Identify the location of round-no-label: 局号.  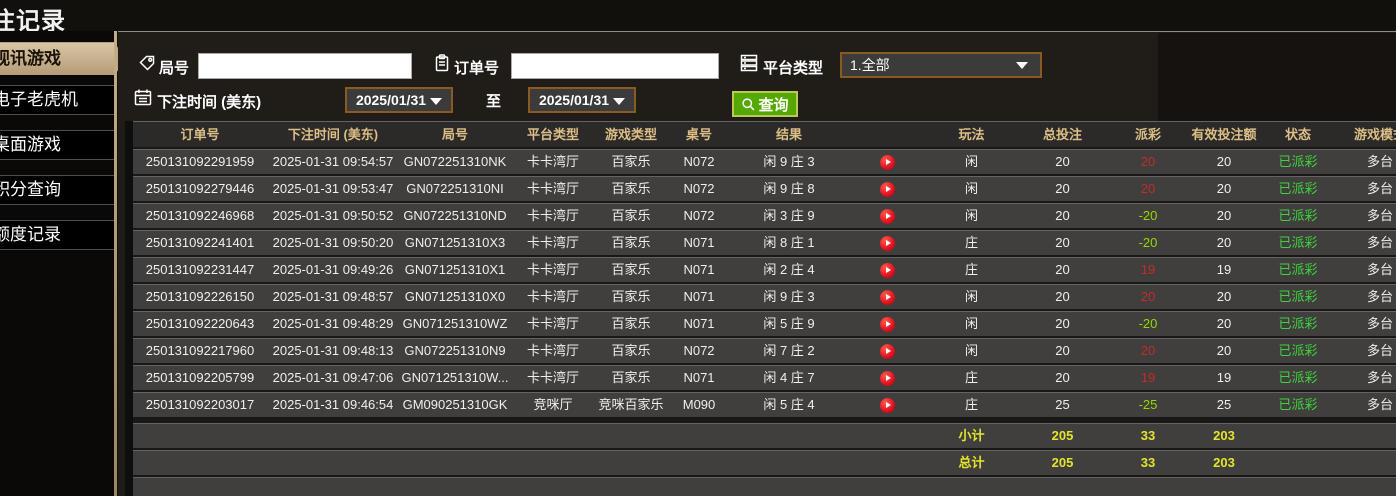
(174, 68).